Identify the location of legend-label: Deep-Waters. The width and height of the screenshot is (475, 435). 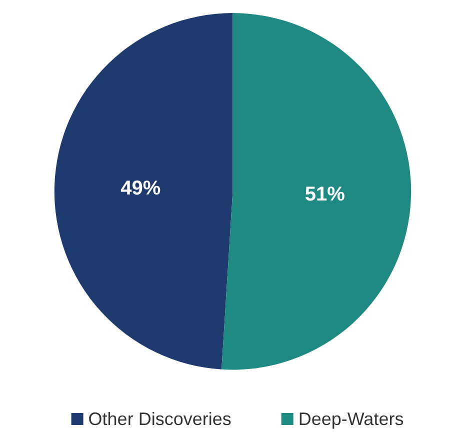
(351, 419).